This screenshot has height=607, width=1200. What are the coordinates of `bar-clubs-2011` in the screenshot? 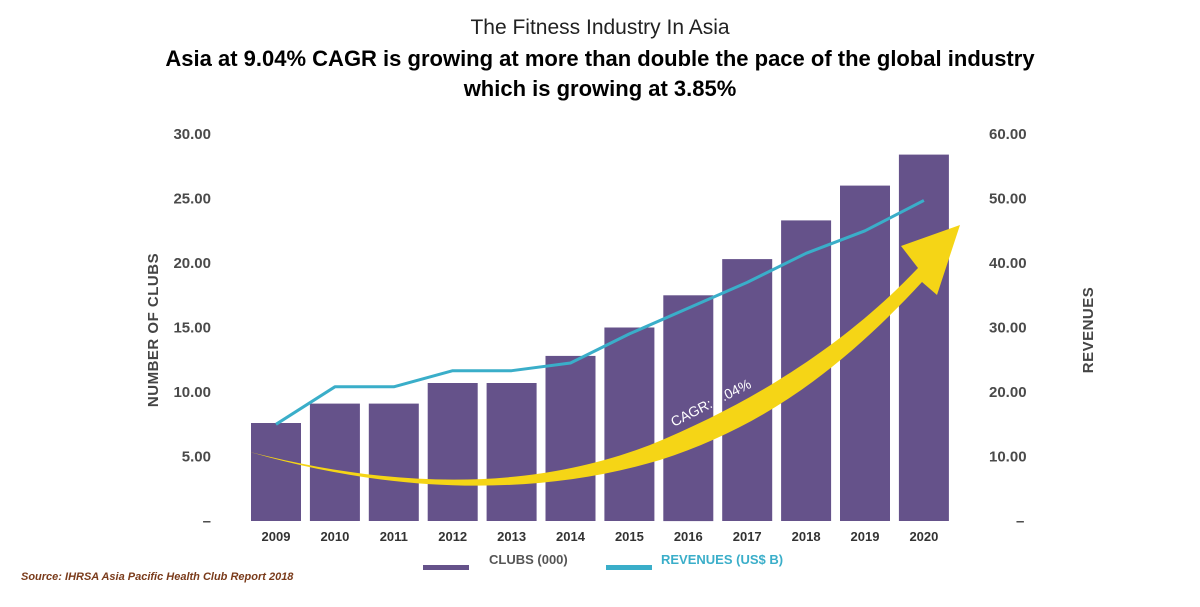 It's located at (393, 462).